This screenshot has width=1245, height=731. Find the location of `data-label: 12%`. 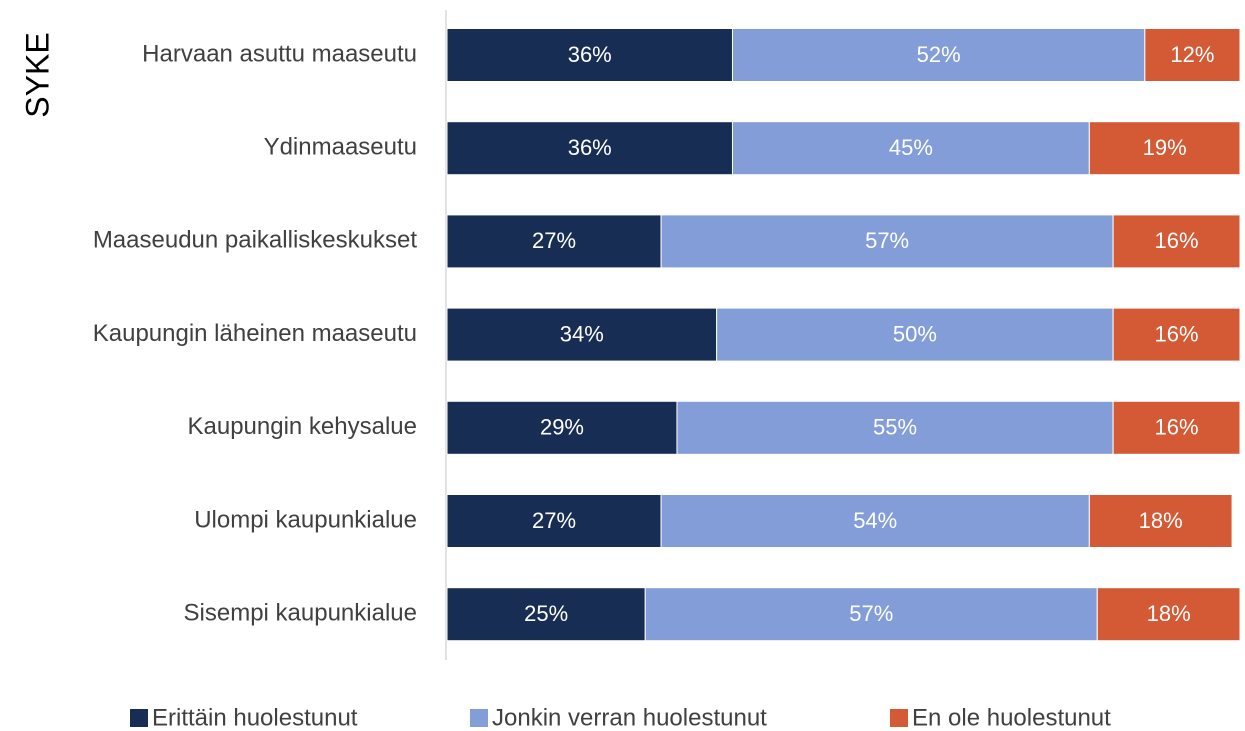

data-label: 12% is located at coordinates (1192, 54).